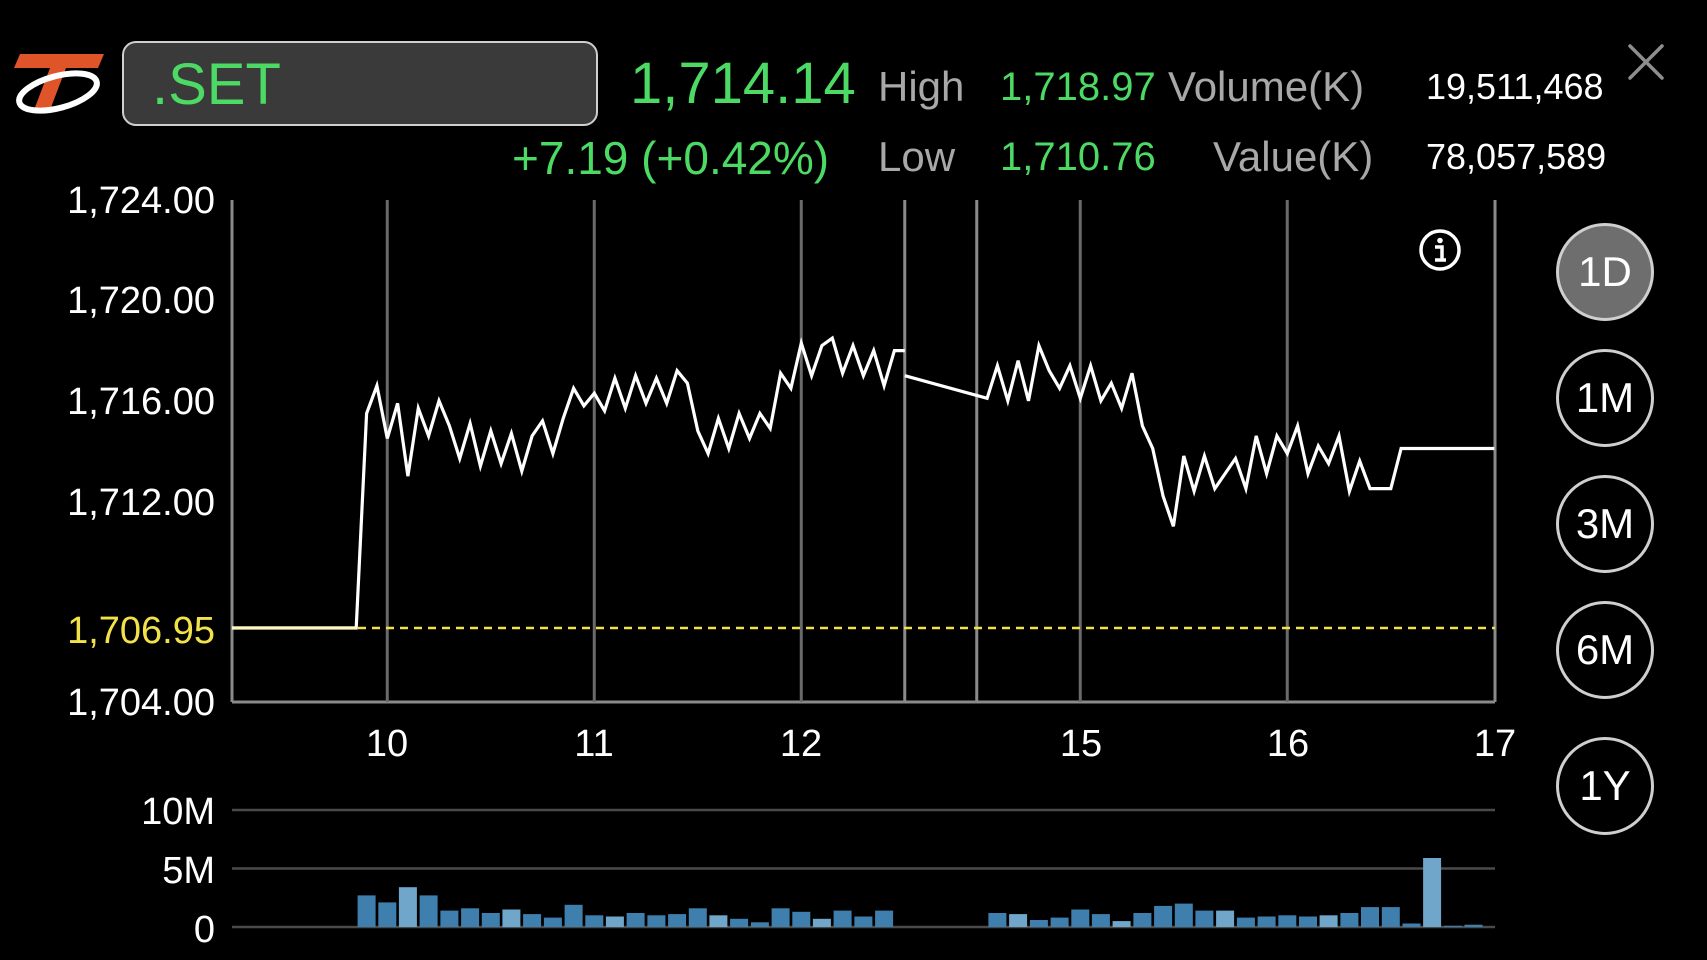  What do you see at coordinates (801, 744) in the screenshot?
I see `x-tick-label: 12` at bounding box center [801, 744].